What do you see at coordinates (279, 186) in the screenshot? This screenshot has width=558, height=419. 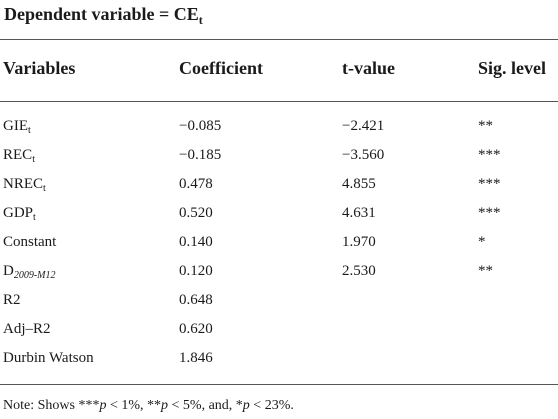 I see `table-row: NRECt 0.478 4.855 ***` at bounding box center [279, 186].